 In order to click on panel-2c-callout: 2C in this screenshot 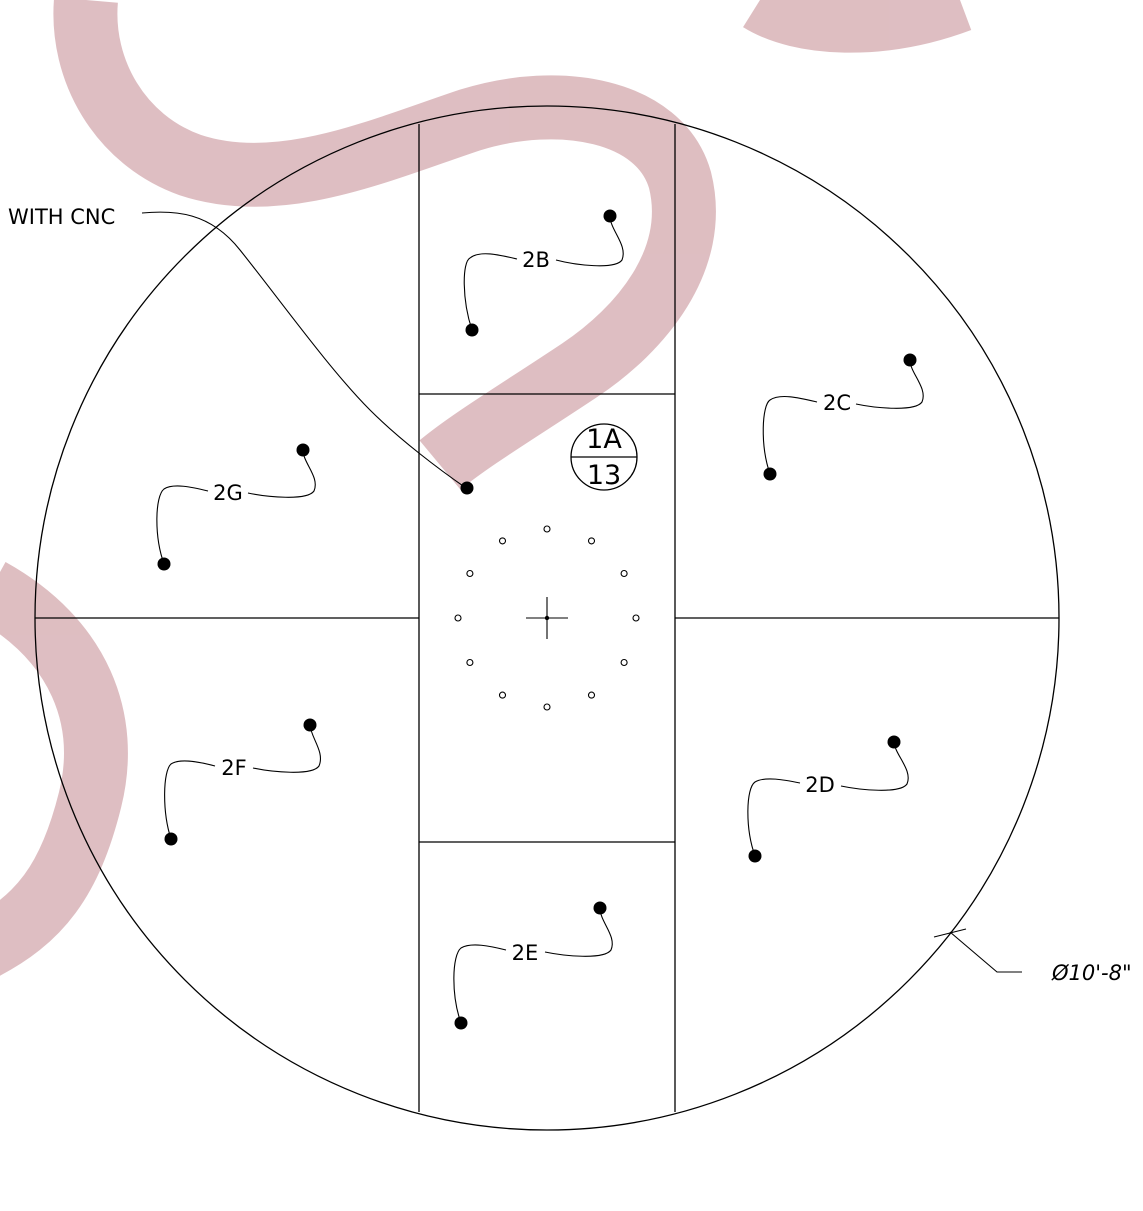, I will do `click(843, 417)`.